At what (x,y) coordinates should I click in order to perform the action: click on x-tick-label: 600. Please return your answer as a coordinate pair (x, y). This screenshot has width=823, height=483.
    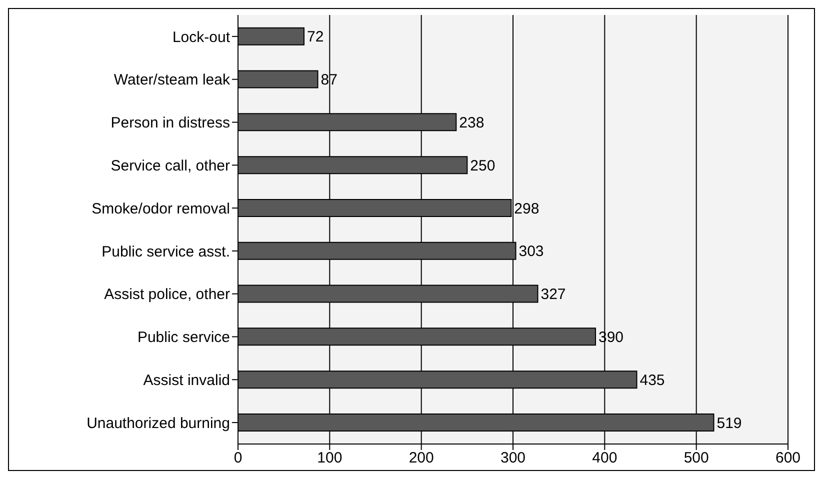
    Looking at the image, I should click on (788, 458).